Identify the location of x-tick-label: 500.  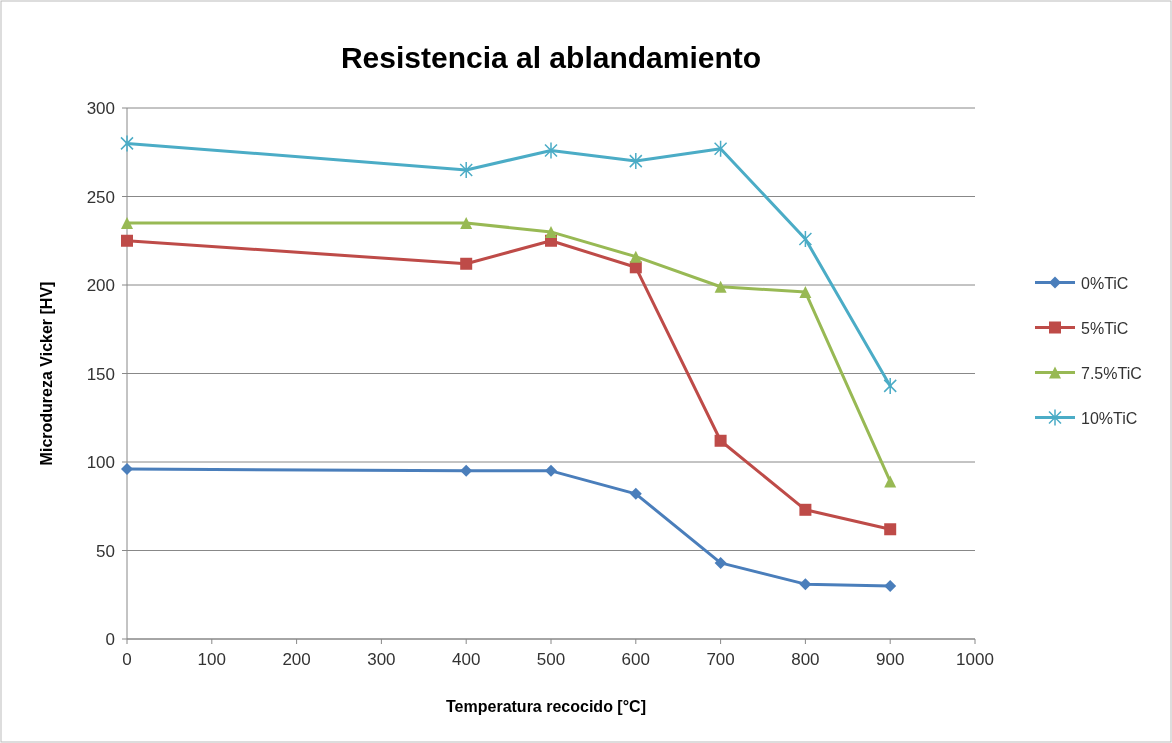
(551, 659).